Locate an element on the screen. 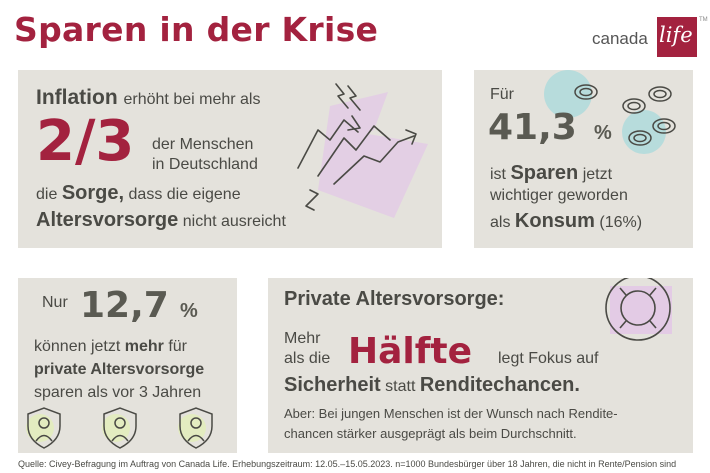  stat-haelfte: Hälfte is located at coordinates (410, 351).